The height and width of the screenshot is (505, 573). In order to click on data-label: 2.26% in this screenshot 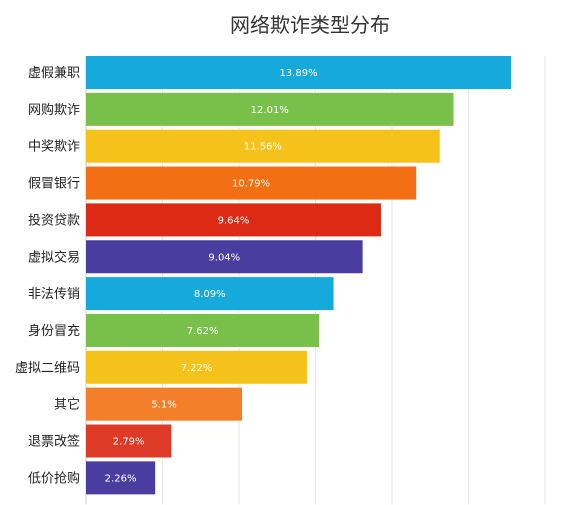, I will do `click(121, 478)`.